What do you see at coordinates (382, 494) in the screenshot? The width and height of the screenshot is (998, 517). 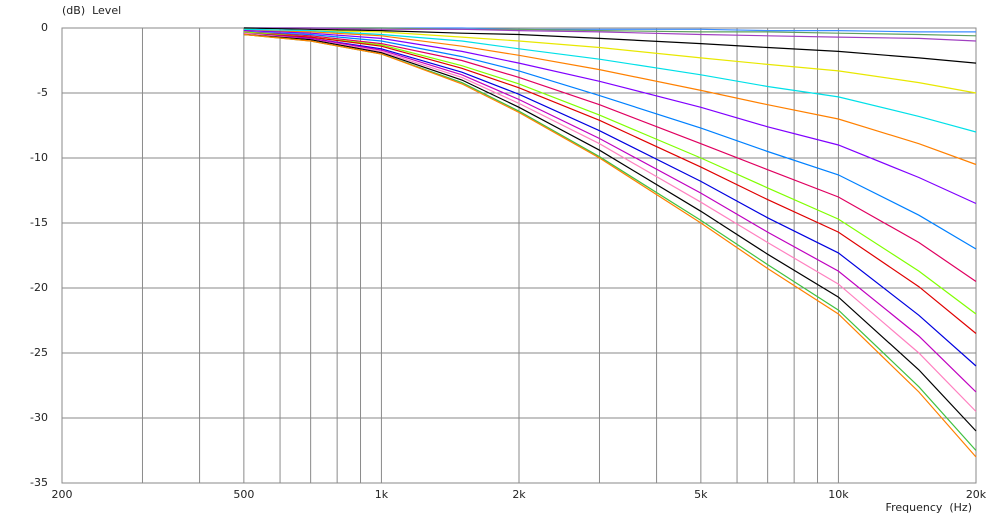 I see `x-tick-label: 1k` at bounding box center [382, 494].